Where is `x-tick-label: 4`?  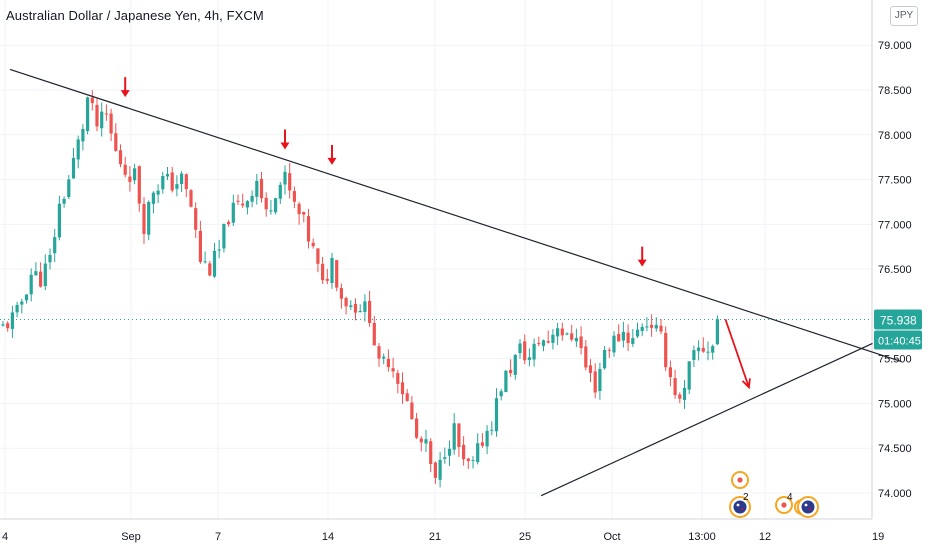
x-tick-label: 4 is located at coordinates (5, 537).